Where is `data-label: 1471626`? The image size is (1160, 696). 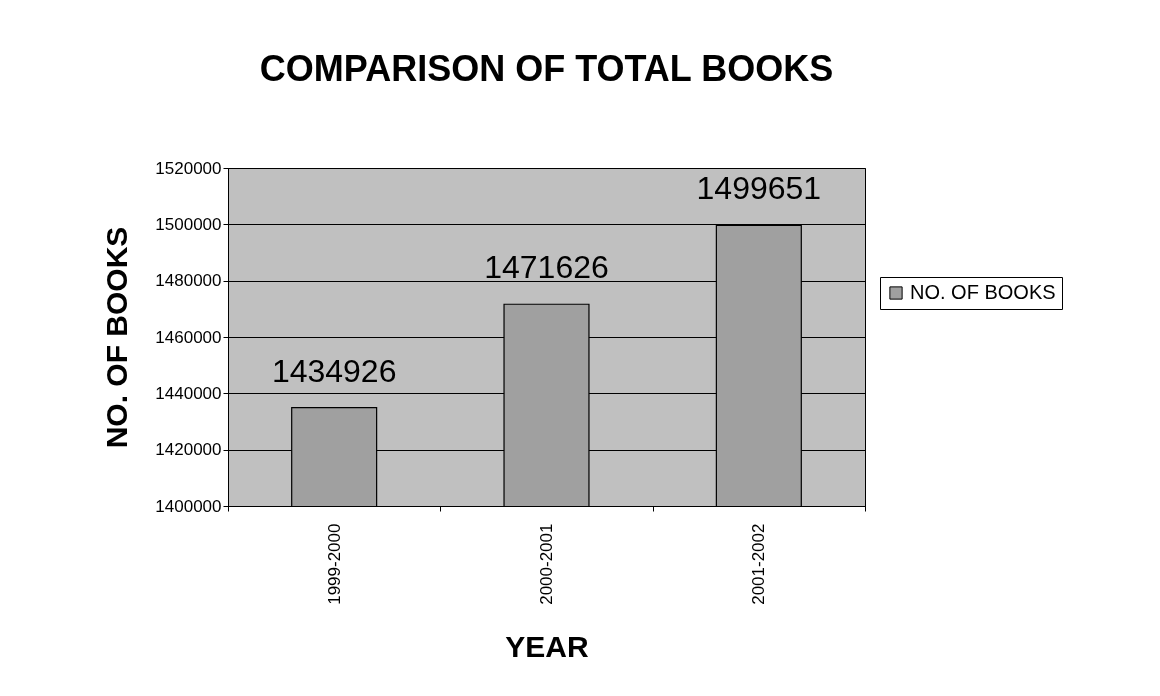
data-label: 1471626 is located at coordinates (546, 267).